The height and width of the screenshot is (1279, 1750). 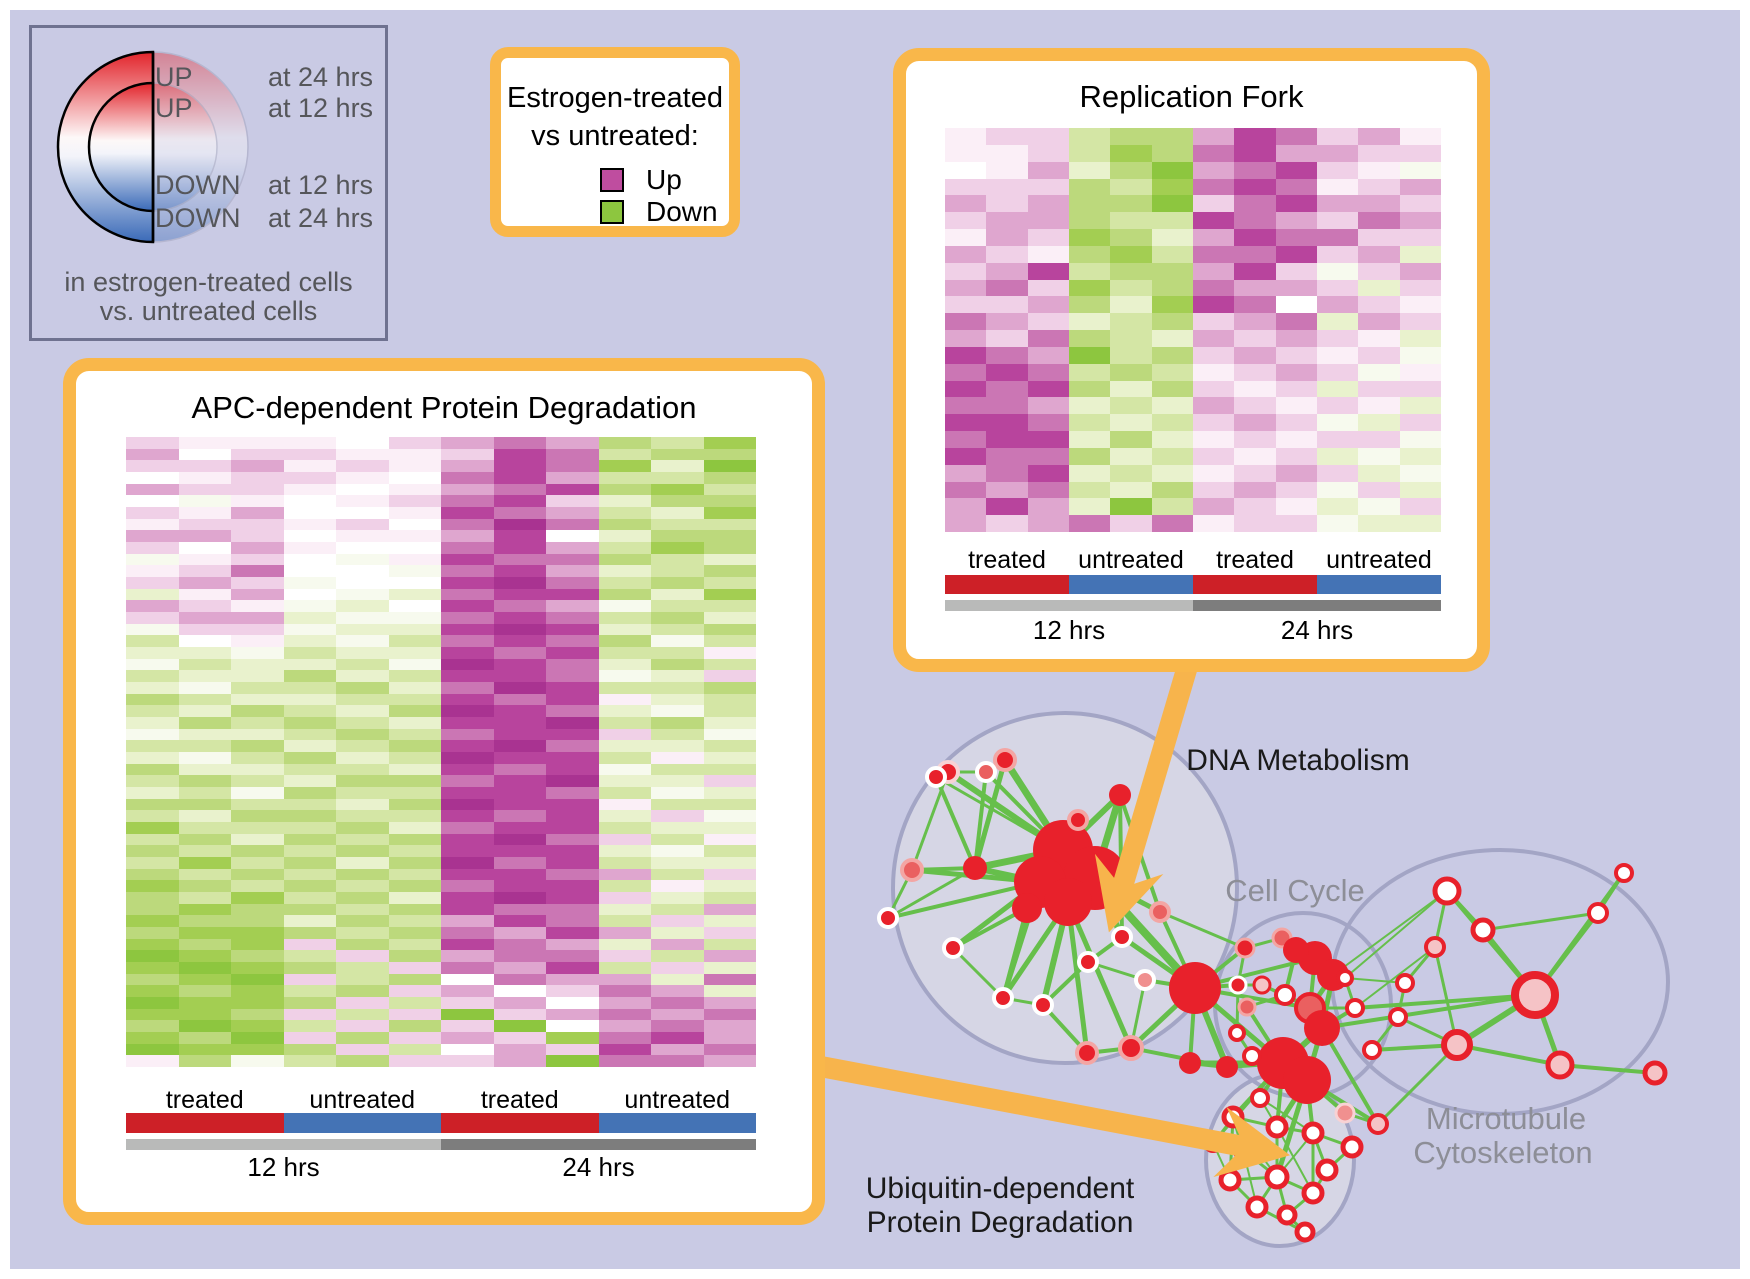 I want to click on time-label: 24 hrs, so click(x=598, y=1167).